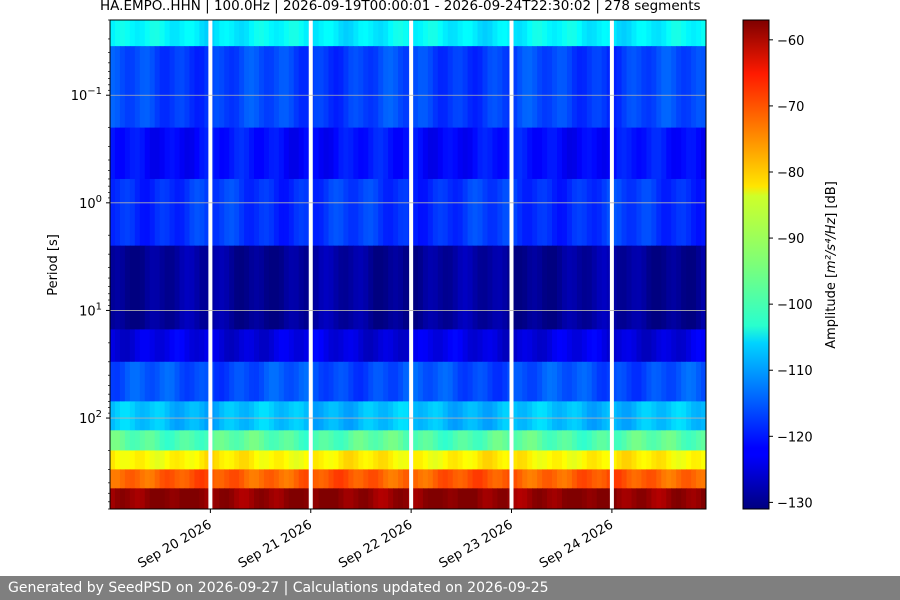 The image size is (900, 600). What do you see at coordinates (795, 305) in the screenshot?
I see `colorbar-tick-label: −100` at bounding box center [795, 305].